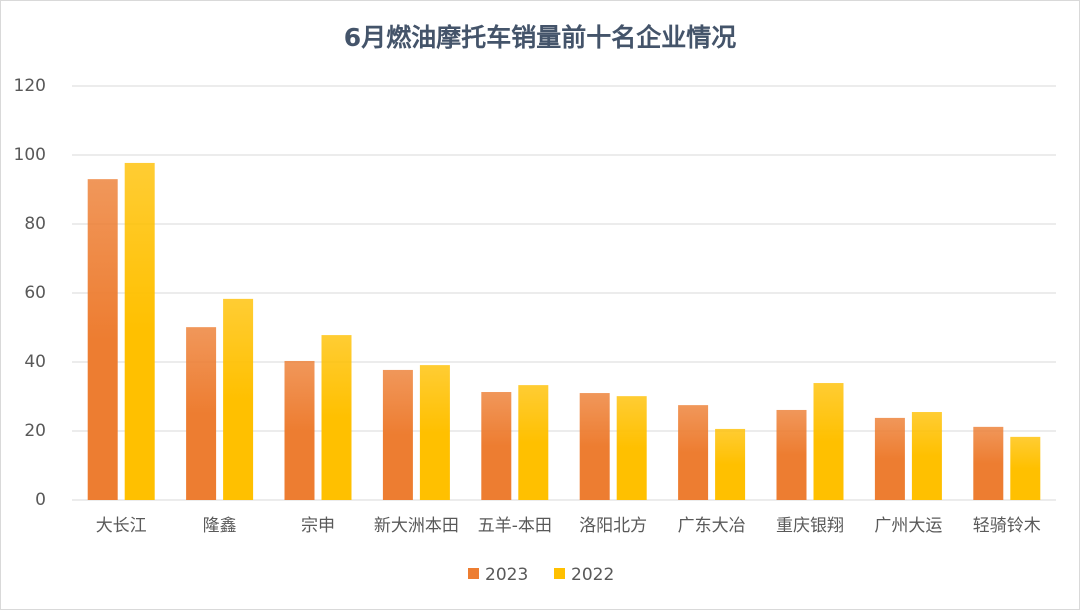  Describe the element at coordinates (30, 86) in the screenshot. I see `y-tick-label: 120` at that location.